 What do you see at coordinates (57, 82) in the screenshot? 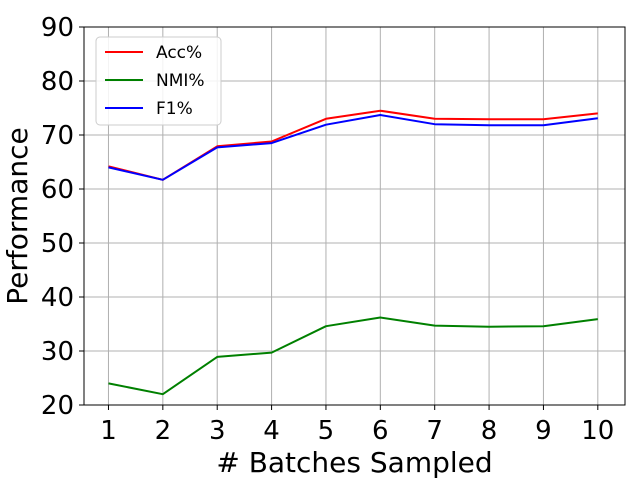
I see `y-tick-label: 80` at bounding box center [57, 82].